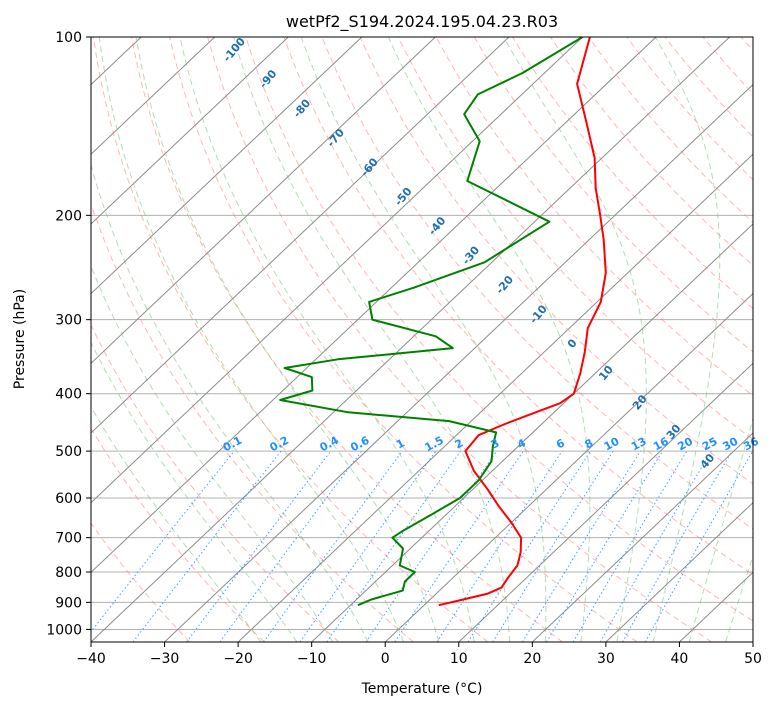 This screenshot has height=708, width=775. What do you see at coordinates (68, 395) in the screenshot?
I see `y-tick-label: 400` at bounding box center [68, 395].